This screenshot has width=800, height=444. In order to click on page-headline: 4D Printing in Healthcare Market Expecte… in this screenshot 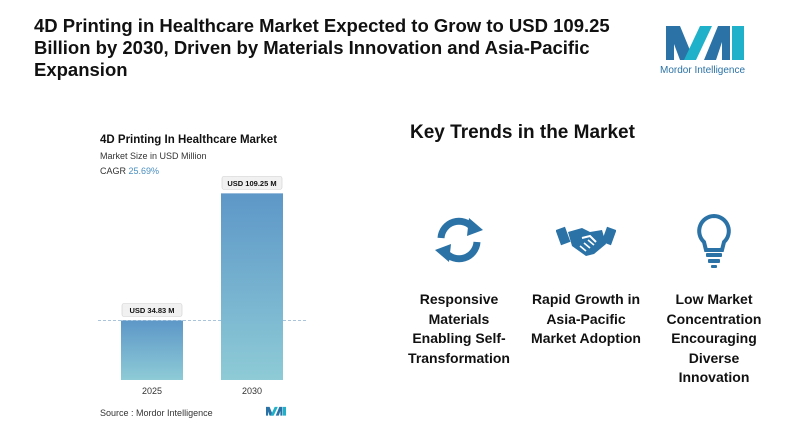, I will do `click(322, 47)`.